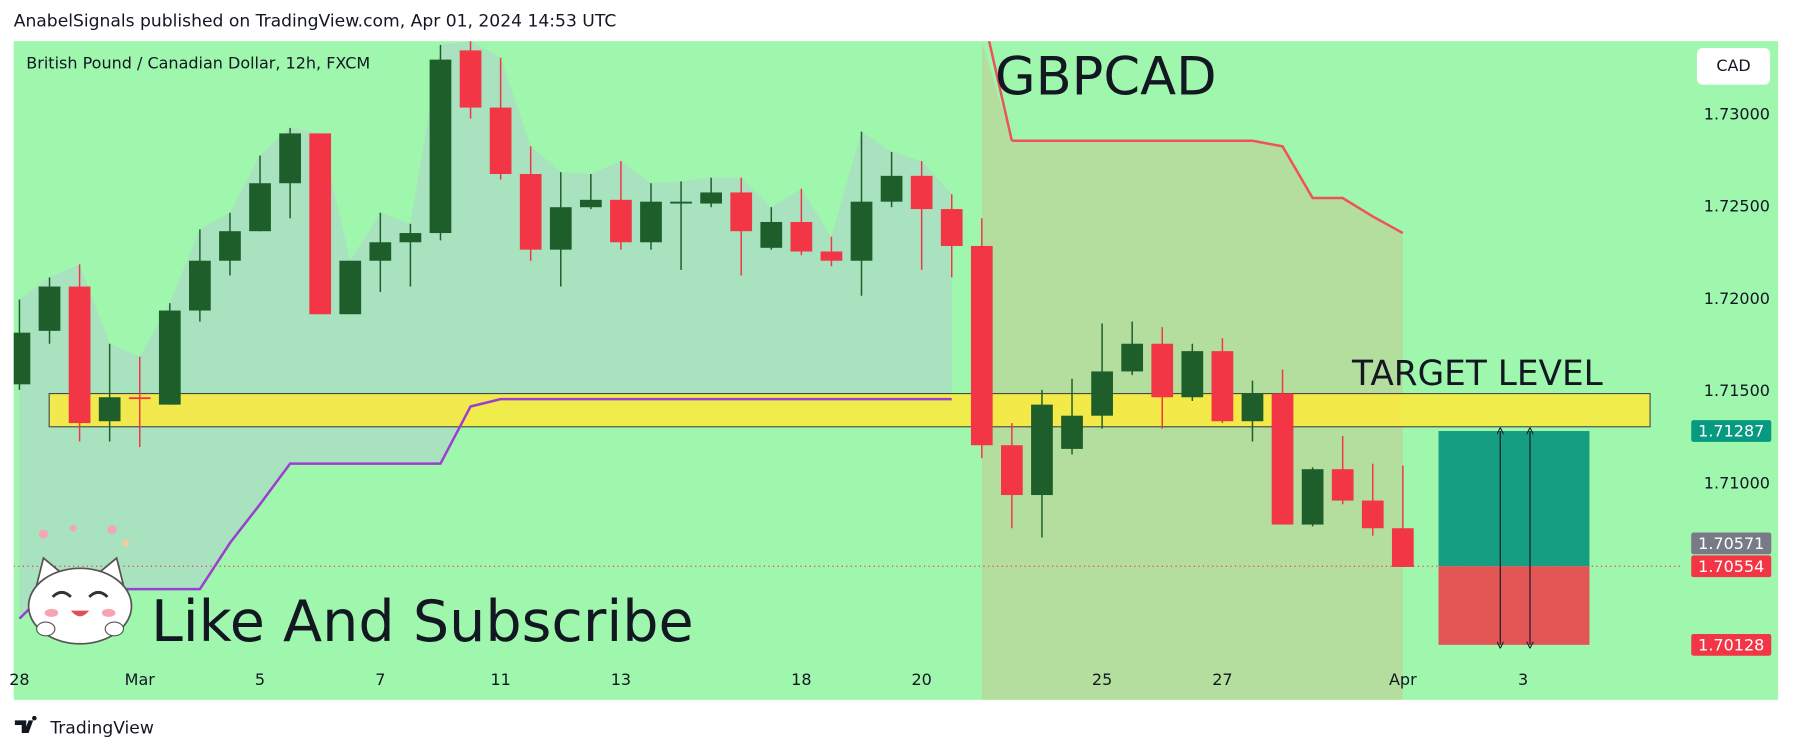  What do you see at coordinates (19, 679) in the screenshot?
I see `x-tick-label: 28` at bounding box center [19, 679].